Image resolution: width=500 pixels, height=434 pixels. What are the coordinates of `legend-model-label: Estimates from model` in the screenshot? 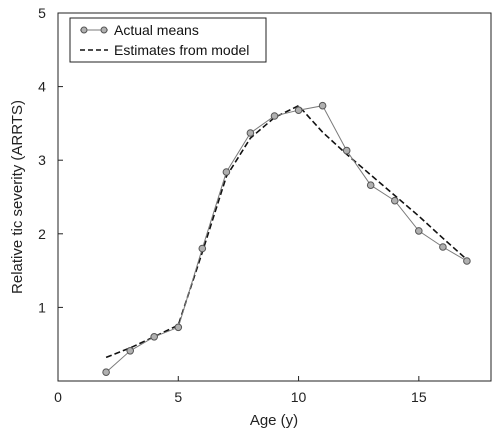 It's located at (181, 50).